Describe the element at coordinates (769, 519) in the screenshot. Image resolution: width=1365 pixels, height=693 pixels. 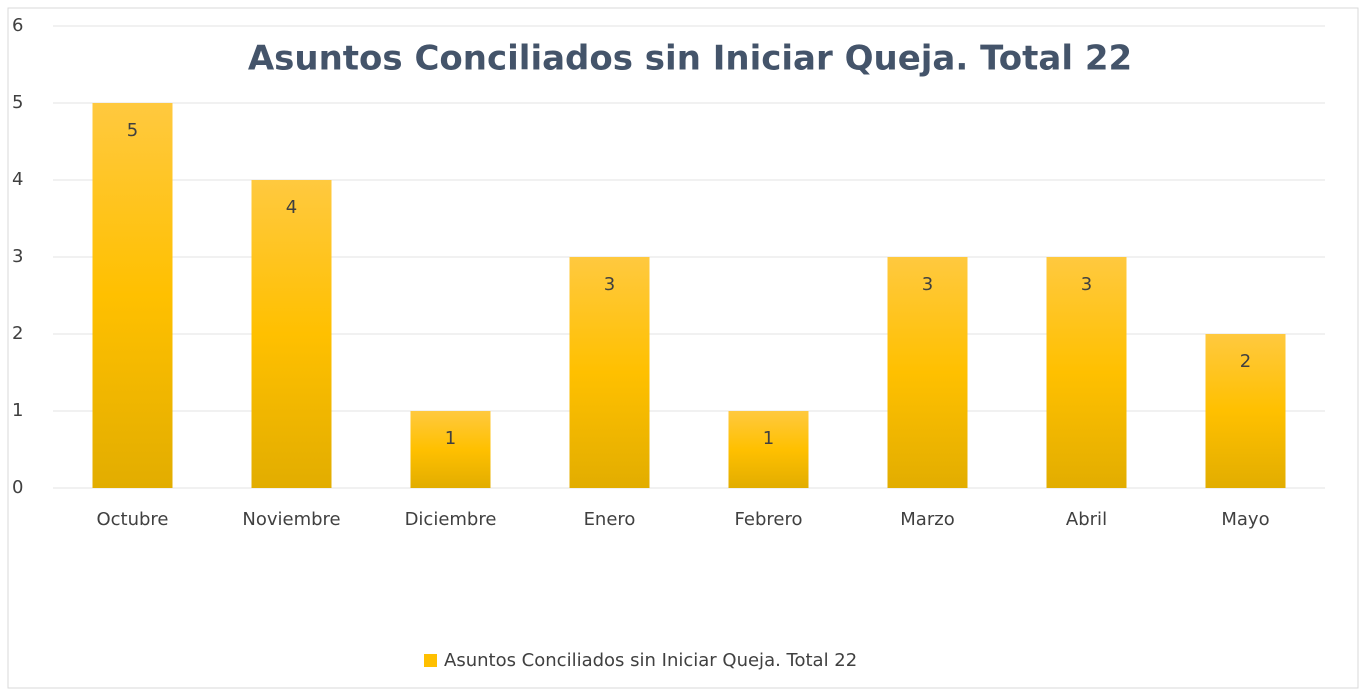
I see `x-tick-label: Febrero` at that location.